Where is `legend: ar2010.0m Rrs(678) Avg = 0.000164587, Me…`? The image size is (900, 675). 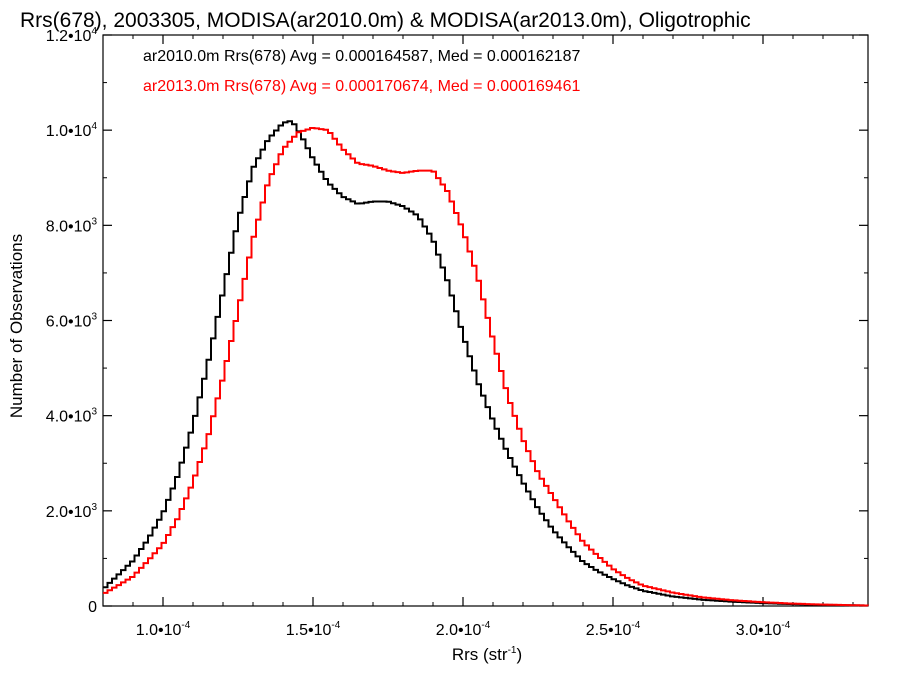
legend: ar2010.0m Rrs(678) Avg = 0.000164587, Me… is located at coordinates (361, 71).